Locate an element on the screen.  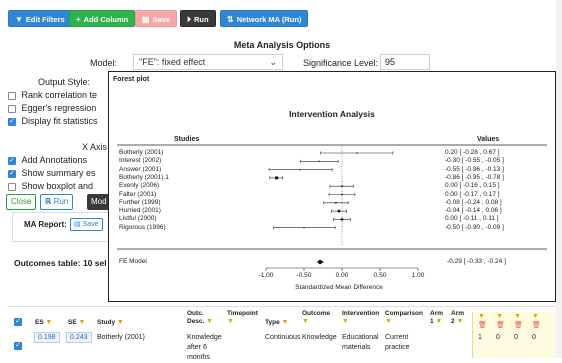
study-label: Interest (2002) is located at coordinates (140, 161).